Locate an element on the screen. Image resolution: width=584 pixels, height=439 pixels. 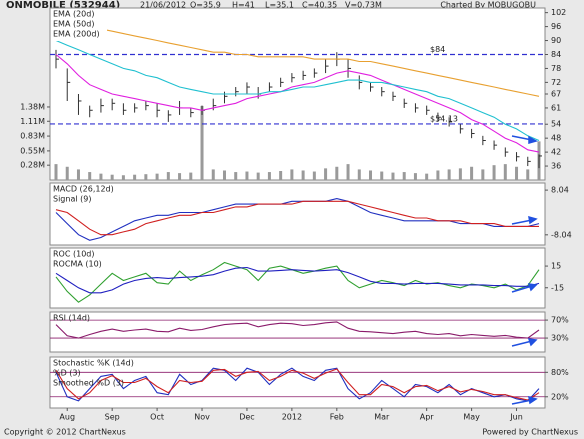
quote: L=35.1 is located at coordinates (279, 5).